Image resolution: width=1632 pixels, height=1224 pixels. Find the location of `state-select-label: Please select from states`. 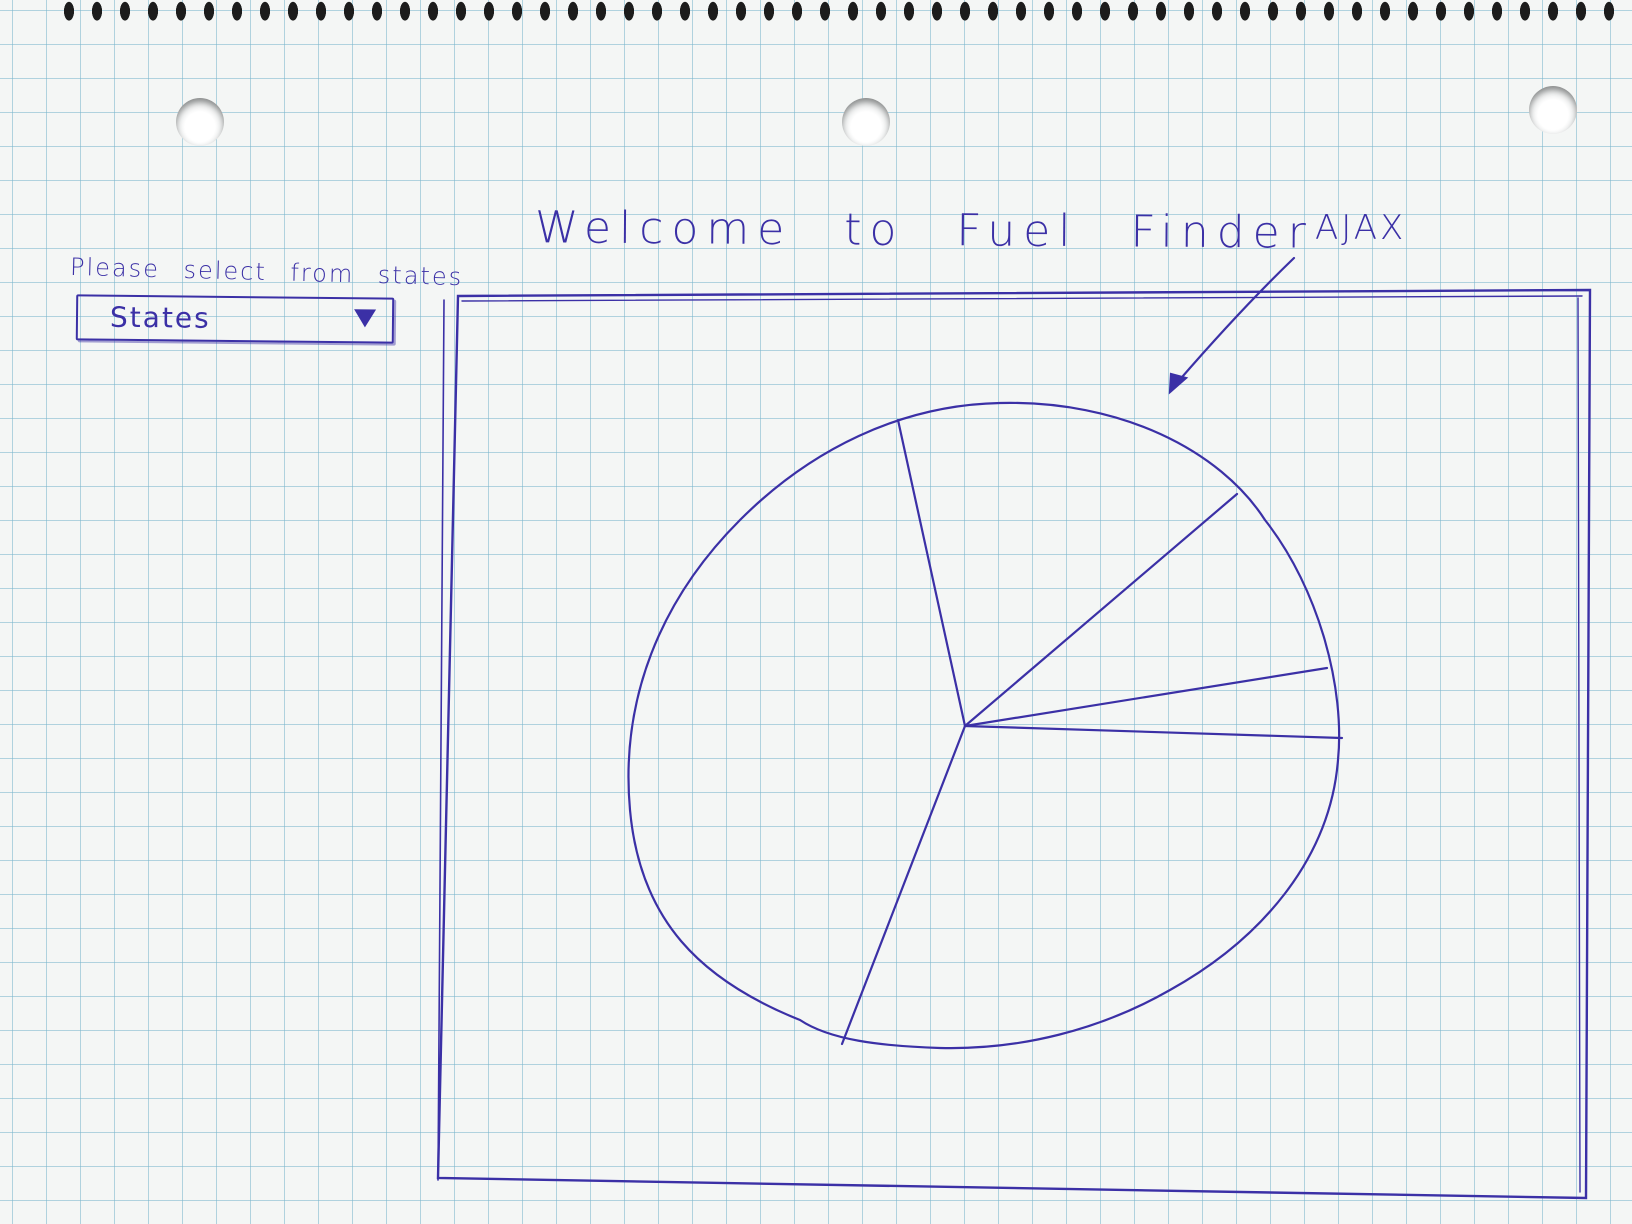

state-select-label: Please select from states is located at coordinates (266, 272).